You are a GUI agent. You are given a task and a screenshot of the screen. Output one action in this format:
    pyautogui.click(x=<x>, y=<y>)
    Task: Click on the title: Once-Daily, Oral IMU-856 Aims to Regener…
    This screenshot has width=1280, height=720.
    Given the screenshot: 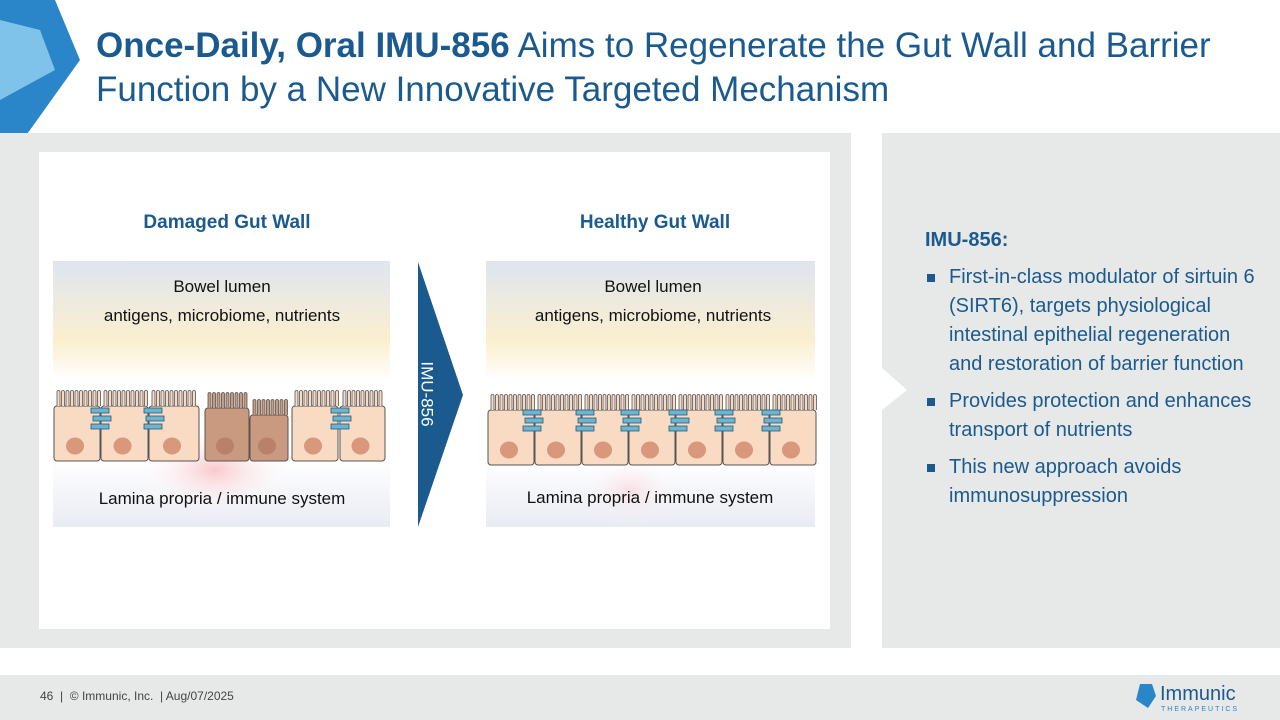 What is the action you would take?
    pyautogui.click(x=666, y=68)
    